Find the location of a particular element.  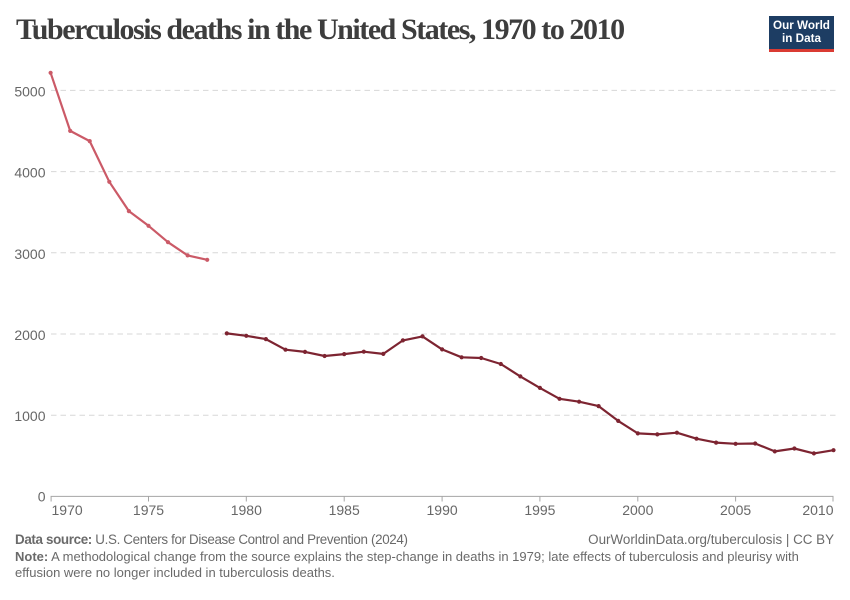

svg-text: 4000 is located at coordinates (29, 173).